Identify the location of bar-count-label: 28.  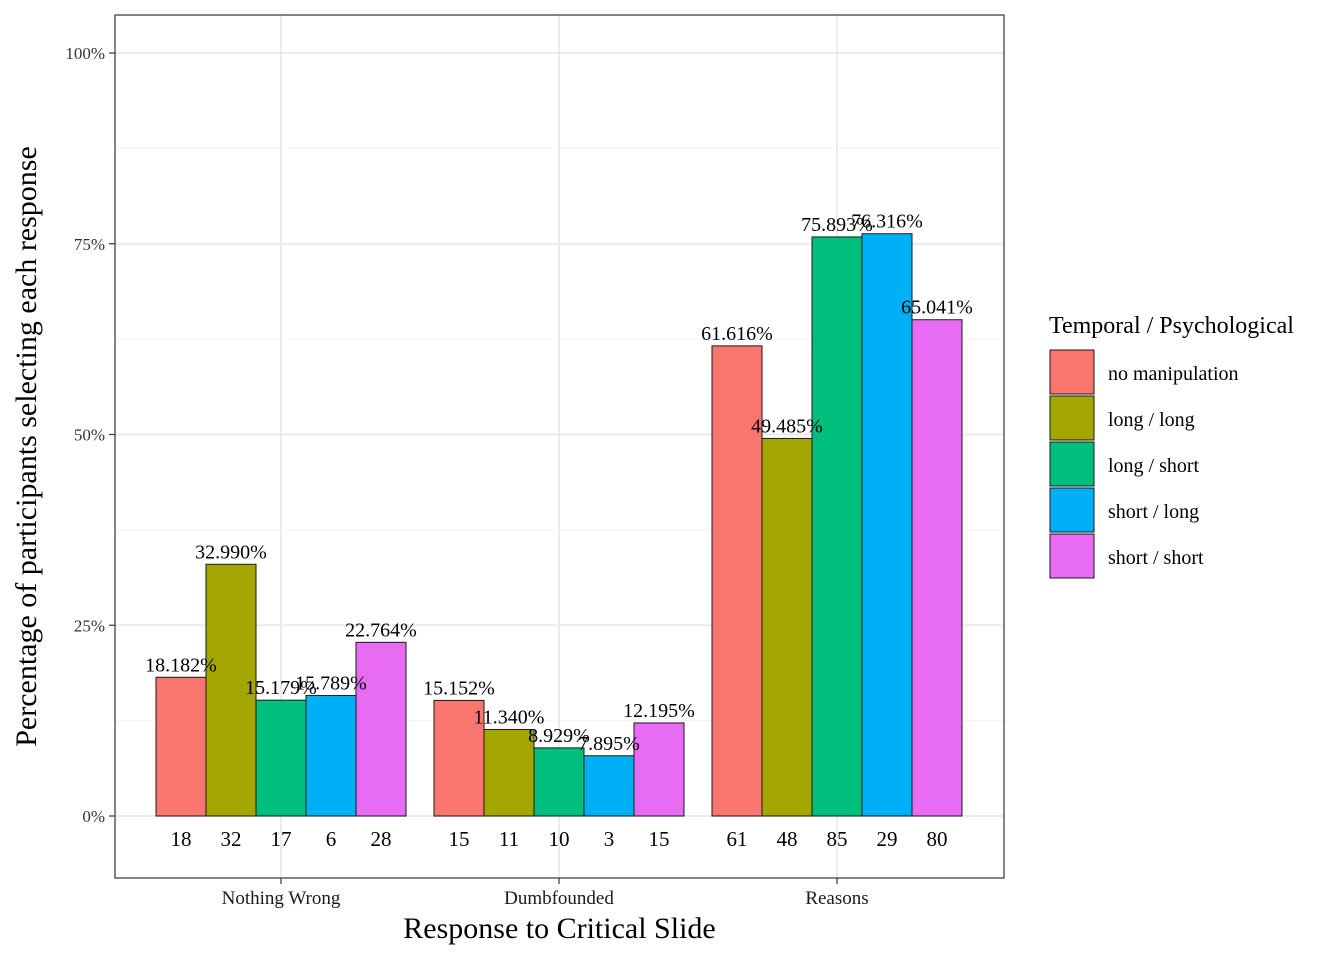
(381, 839).